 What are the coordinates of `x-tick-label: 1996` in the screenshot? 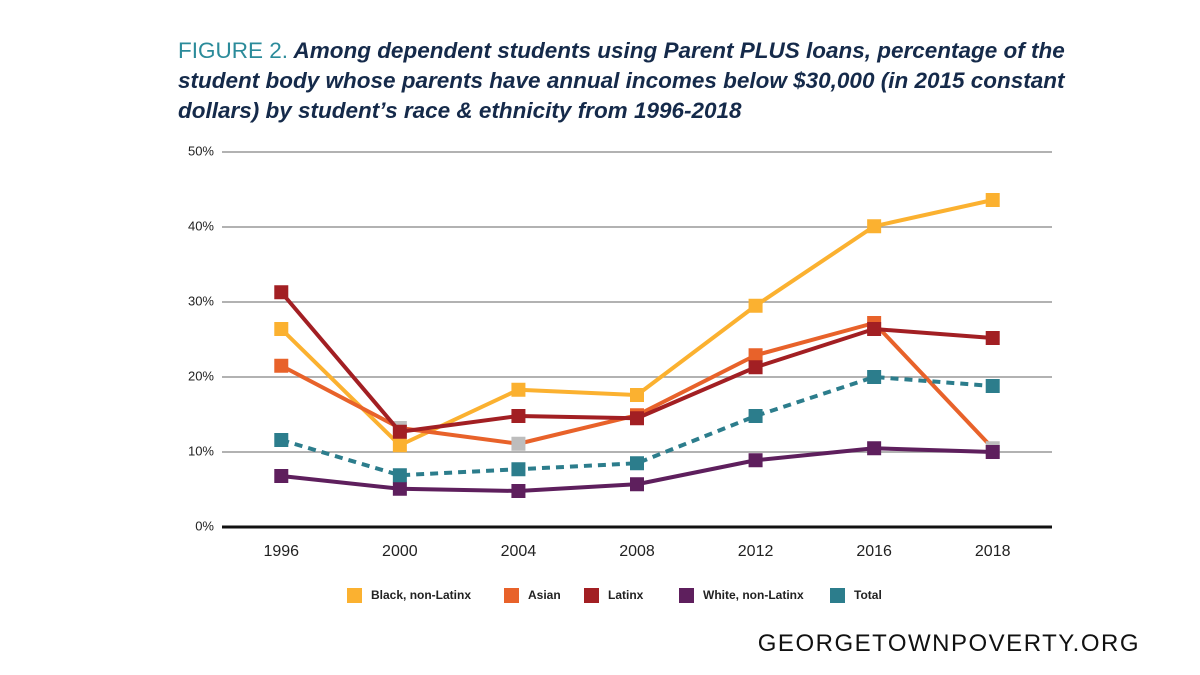 It's located at (281, 551).